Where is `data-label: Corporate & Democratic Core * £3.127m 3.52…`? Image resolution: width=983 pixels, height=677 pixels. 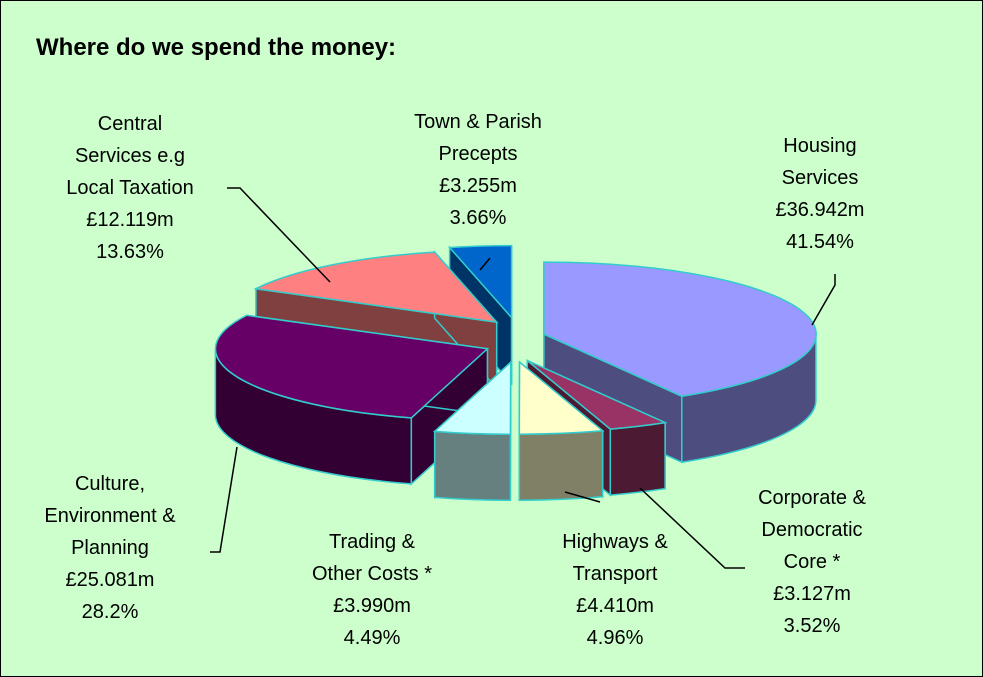 data-label: Corporate & Democratic Core * £3.127m 3.52… is located at coordinates (812, 562).